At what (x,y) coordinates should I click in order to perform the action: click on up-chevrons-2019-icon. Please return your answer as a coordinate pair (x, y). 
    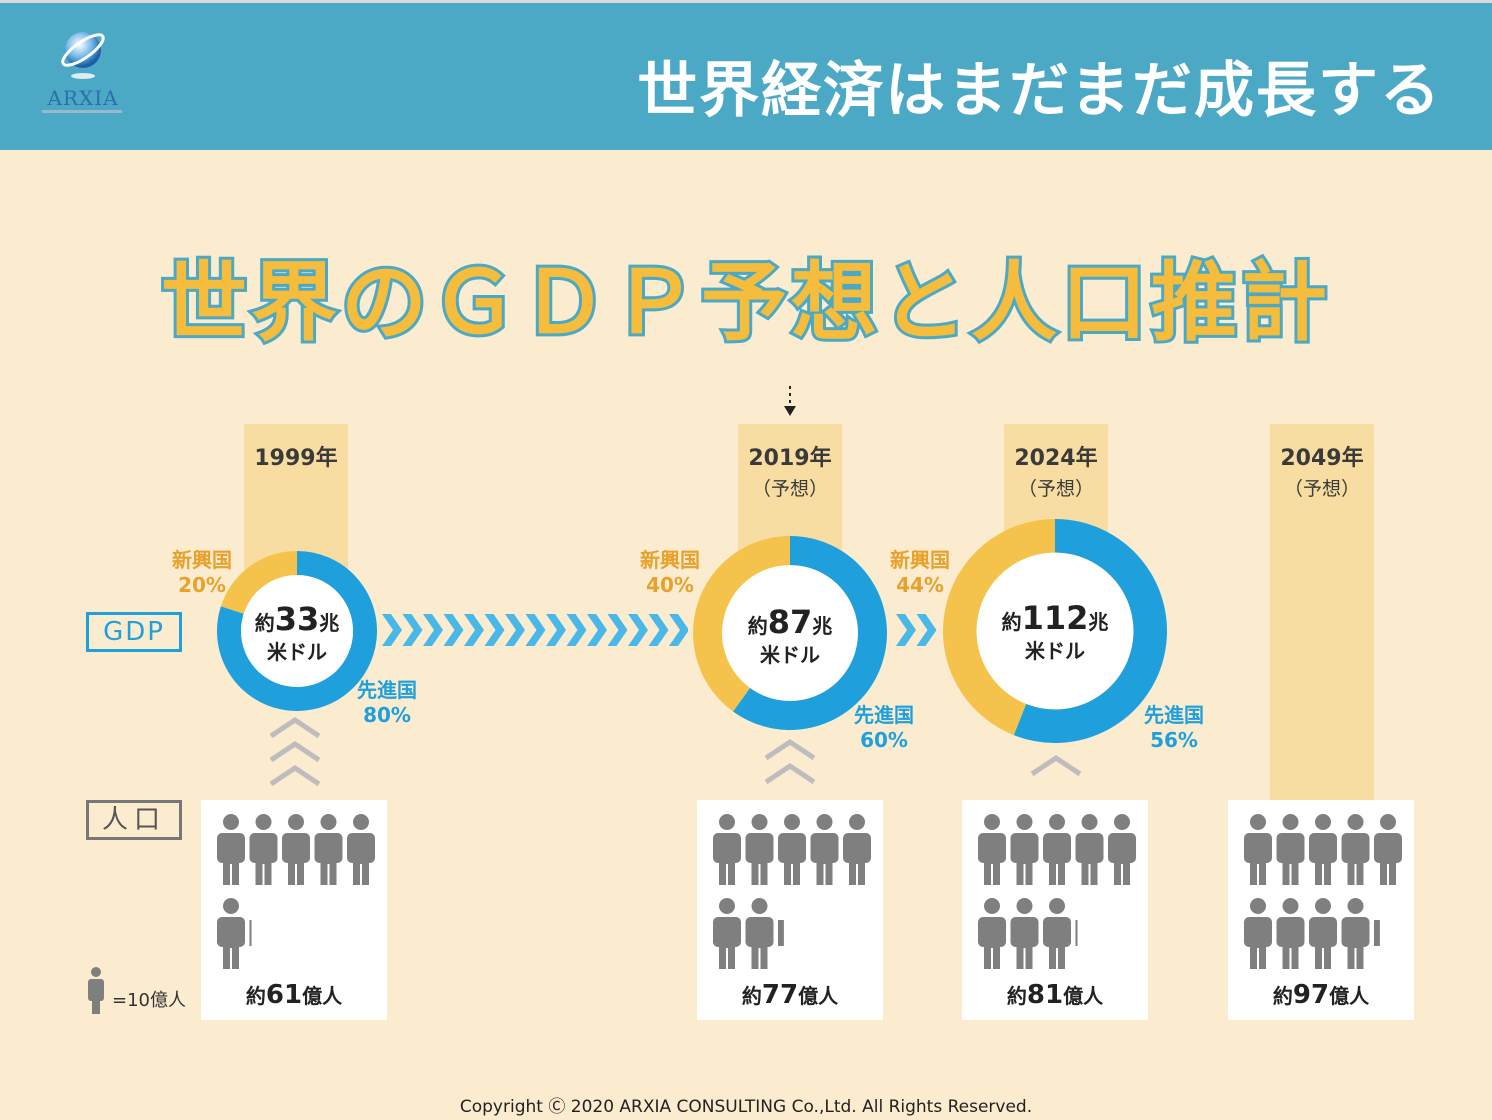
    Looking at the image, I should click on (790, 761).